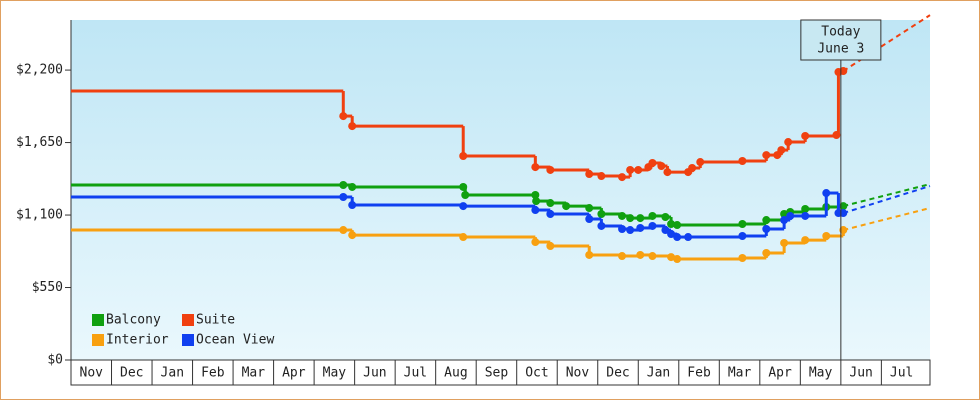  I want to click on annotation-box, so click(841, 40).